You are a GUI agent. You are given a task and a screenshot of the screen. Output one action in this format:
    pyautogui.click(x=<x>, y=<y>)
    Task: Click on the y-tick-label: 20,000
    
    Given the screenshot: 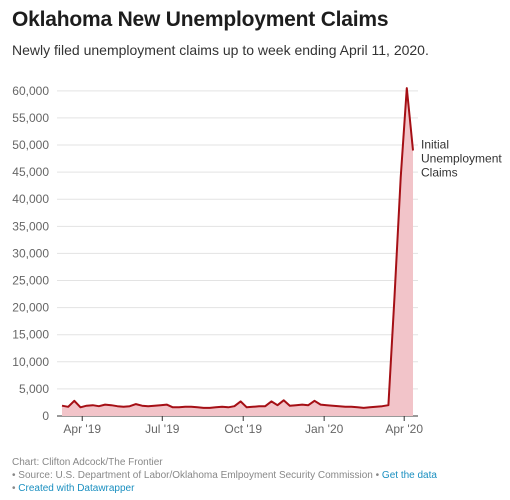 What is the action you would take?
    pyautogui.click(x=30, y=308)
    